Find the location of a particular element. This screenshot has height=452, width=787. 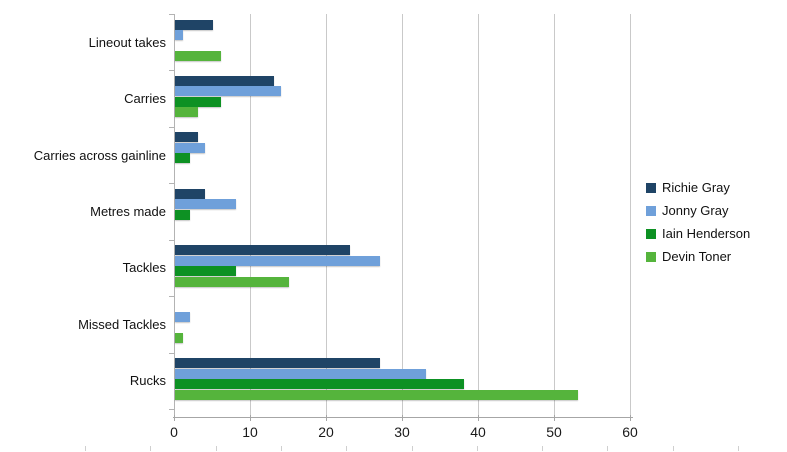

legend-item: Richie Gray is located at coordinates (698, 187).